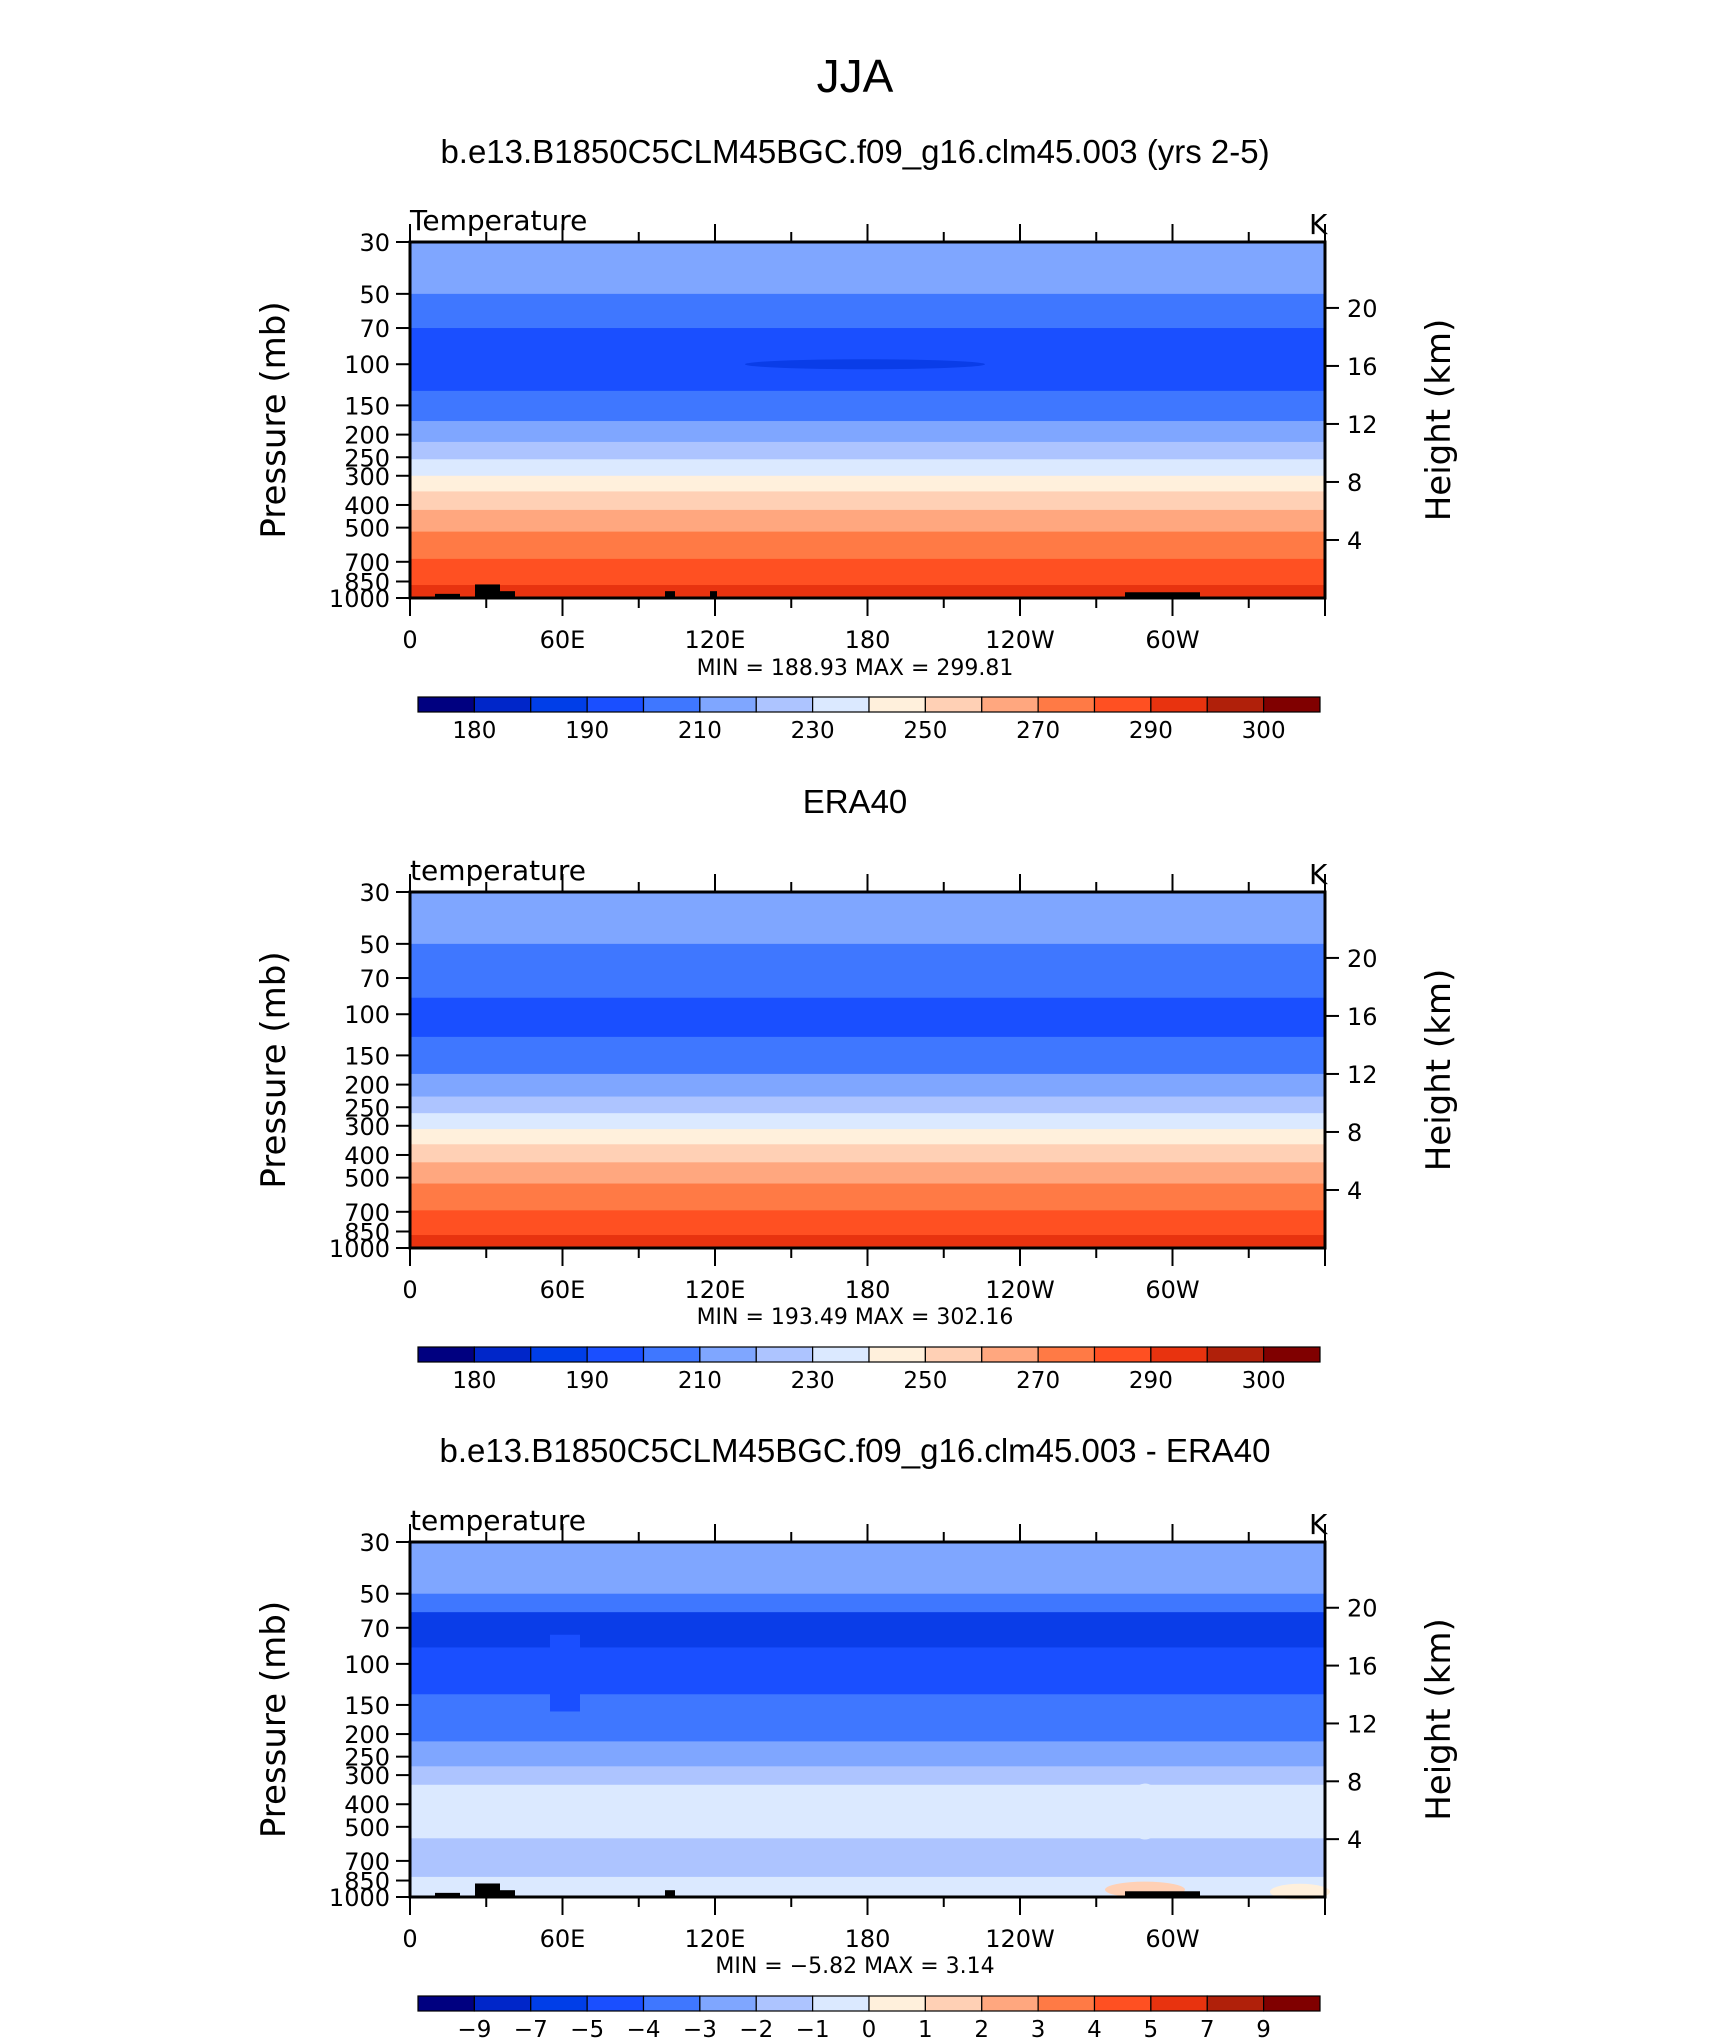 This screenshot has width=1710, height=2038. I want to click on colorbar-label: 210, so click(700, 1381).